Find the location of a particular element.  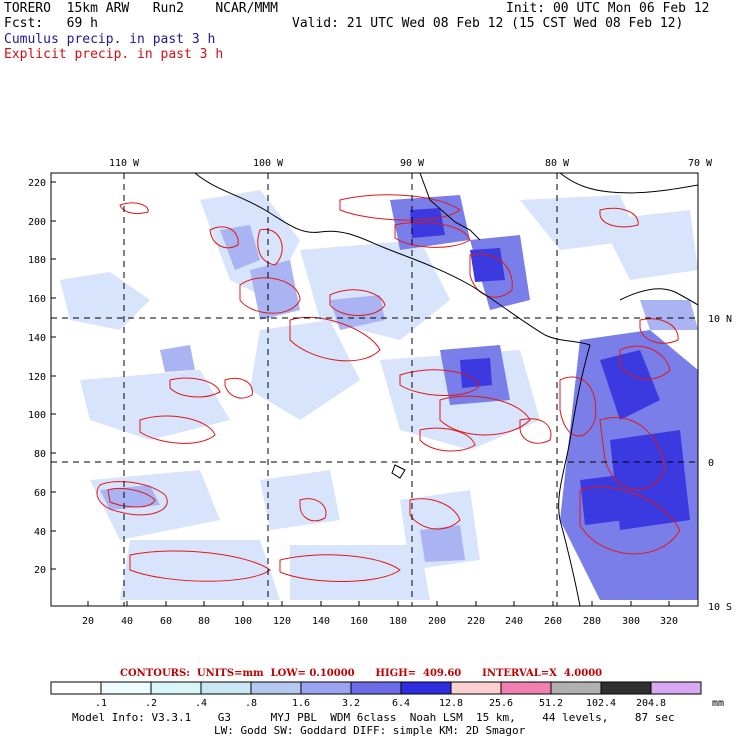

model-title: TORERO 15km ARW Run2 NCAR/MMM is located at coordinates (141, 8).